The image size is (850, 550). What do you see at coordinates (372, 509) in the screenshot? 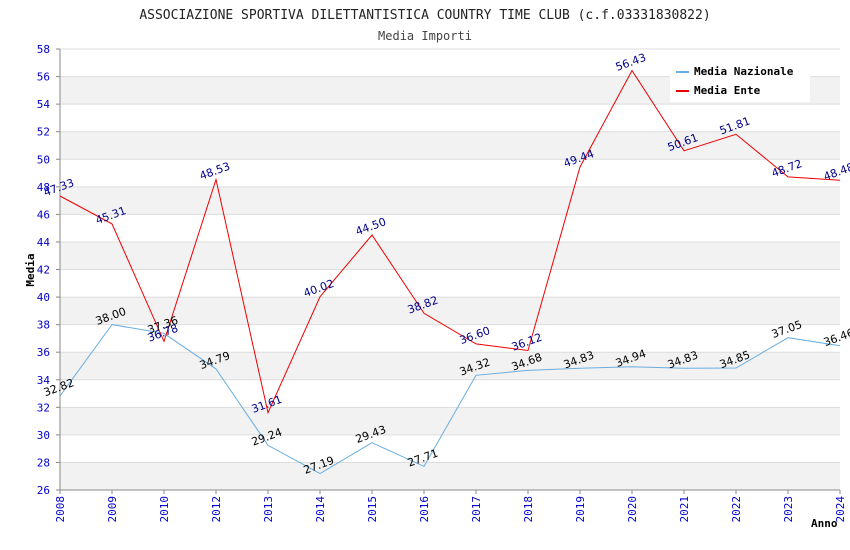
I see `x-tick-label: 2015` at bounding box center [372, 509].